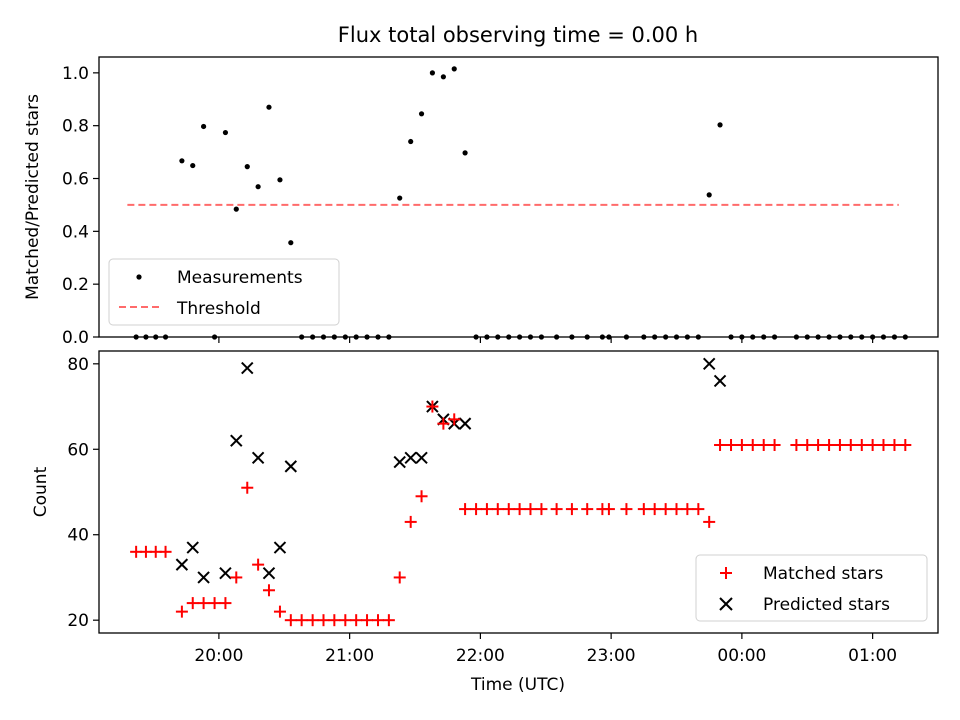 The width and height of the screenshot is (960, 720). Describe the element at coordinates (826, 605) in the screenshot. I see `legend-predicted-label: Predicted stars` at that location.